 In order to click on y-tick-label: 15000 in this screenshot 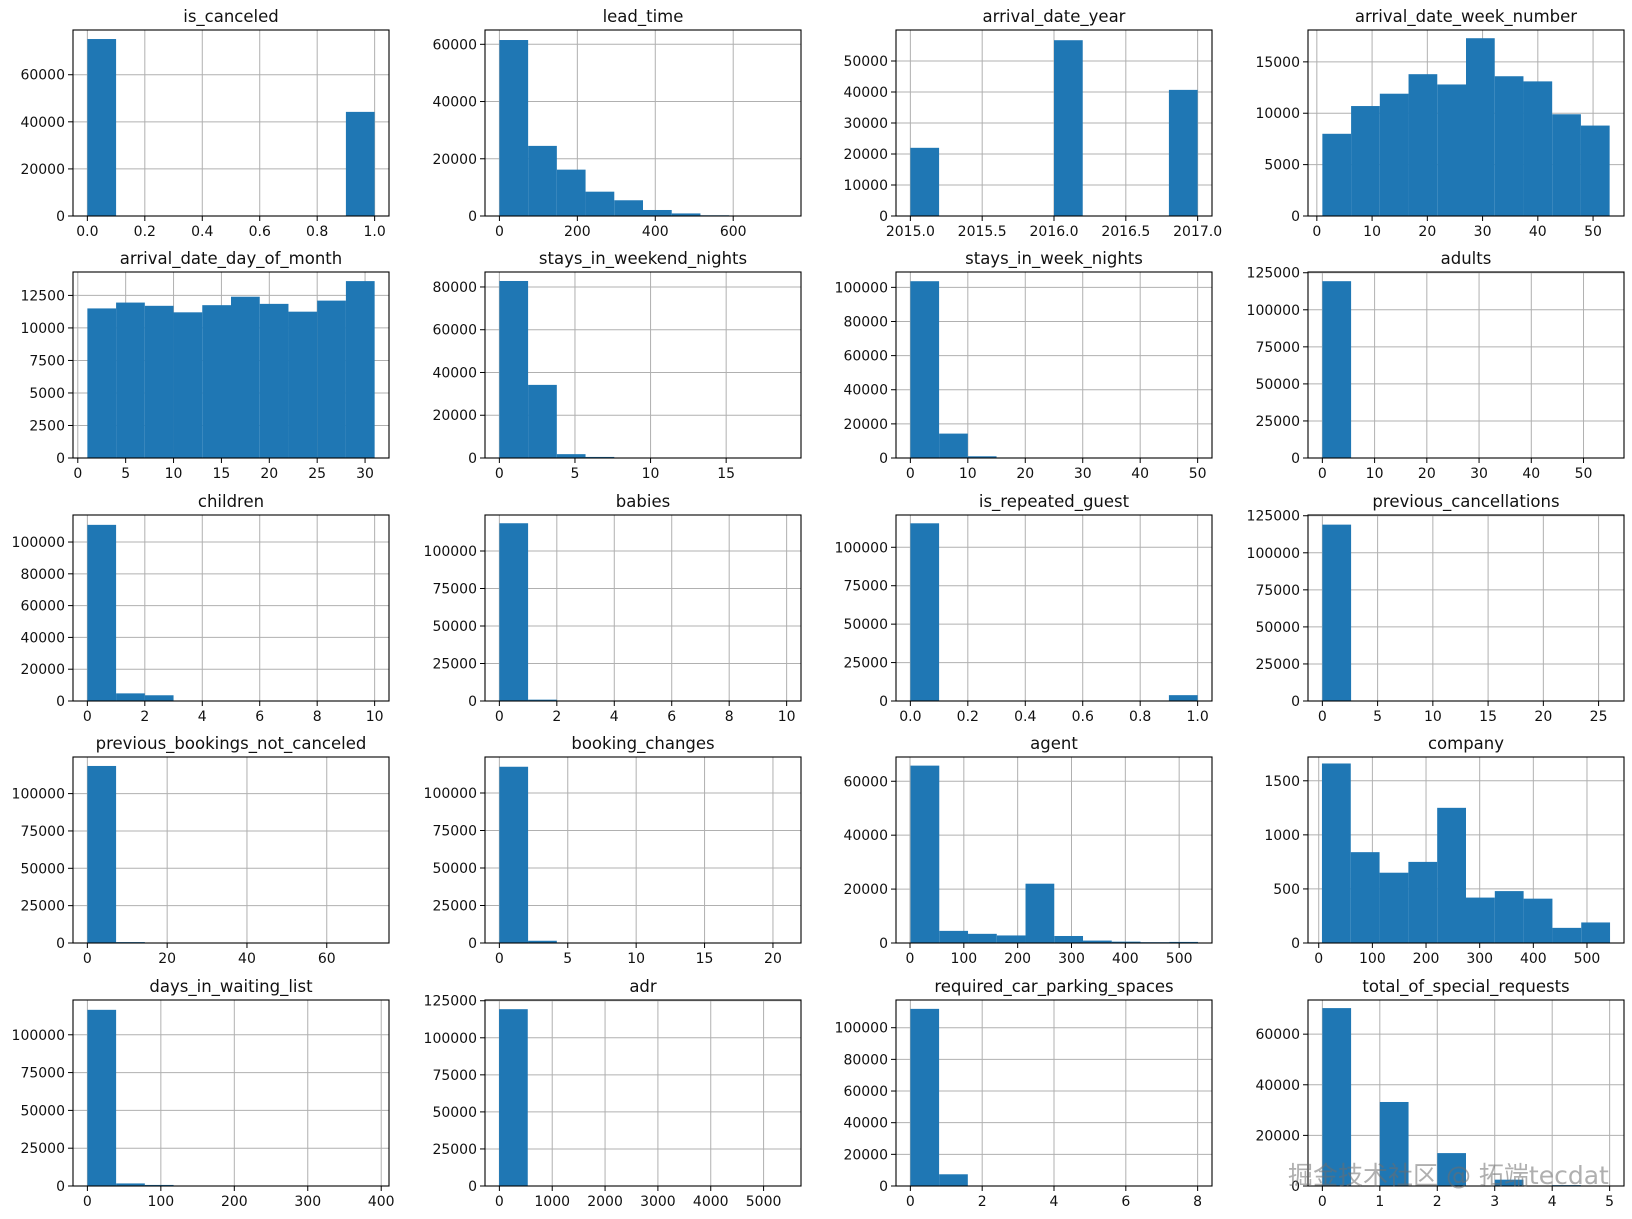, I will do `click(1277, 63)`.